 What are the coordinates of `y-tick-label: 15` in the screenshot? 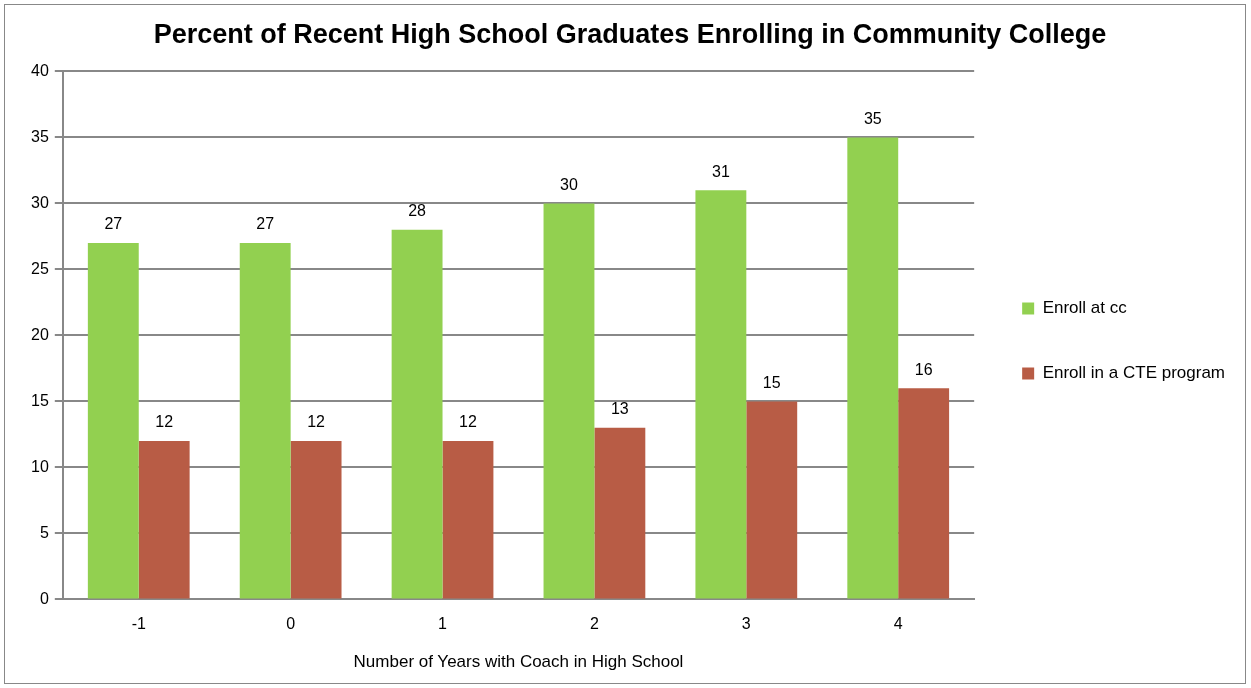 It's located at (40, 400).